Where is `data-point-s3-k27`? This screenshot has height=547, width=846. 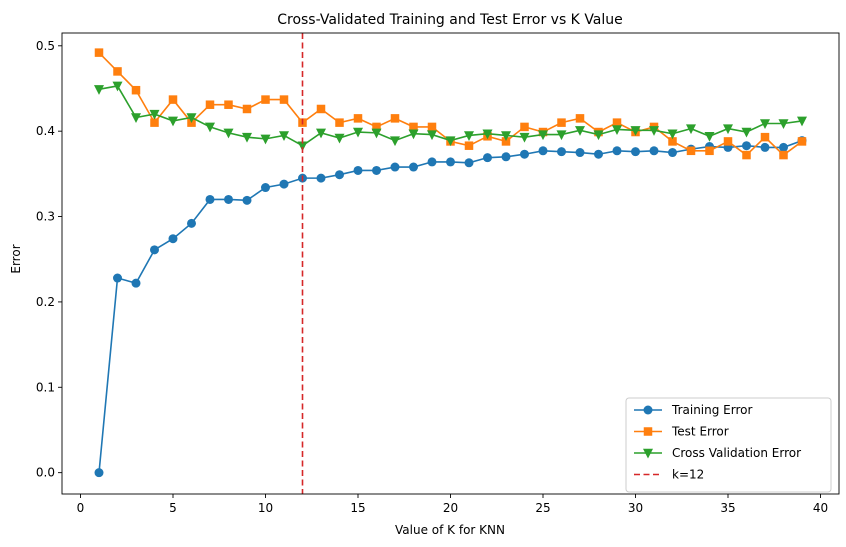
data-point-s3-k27 is located at coordinates (580, 131).